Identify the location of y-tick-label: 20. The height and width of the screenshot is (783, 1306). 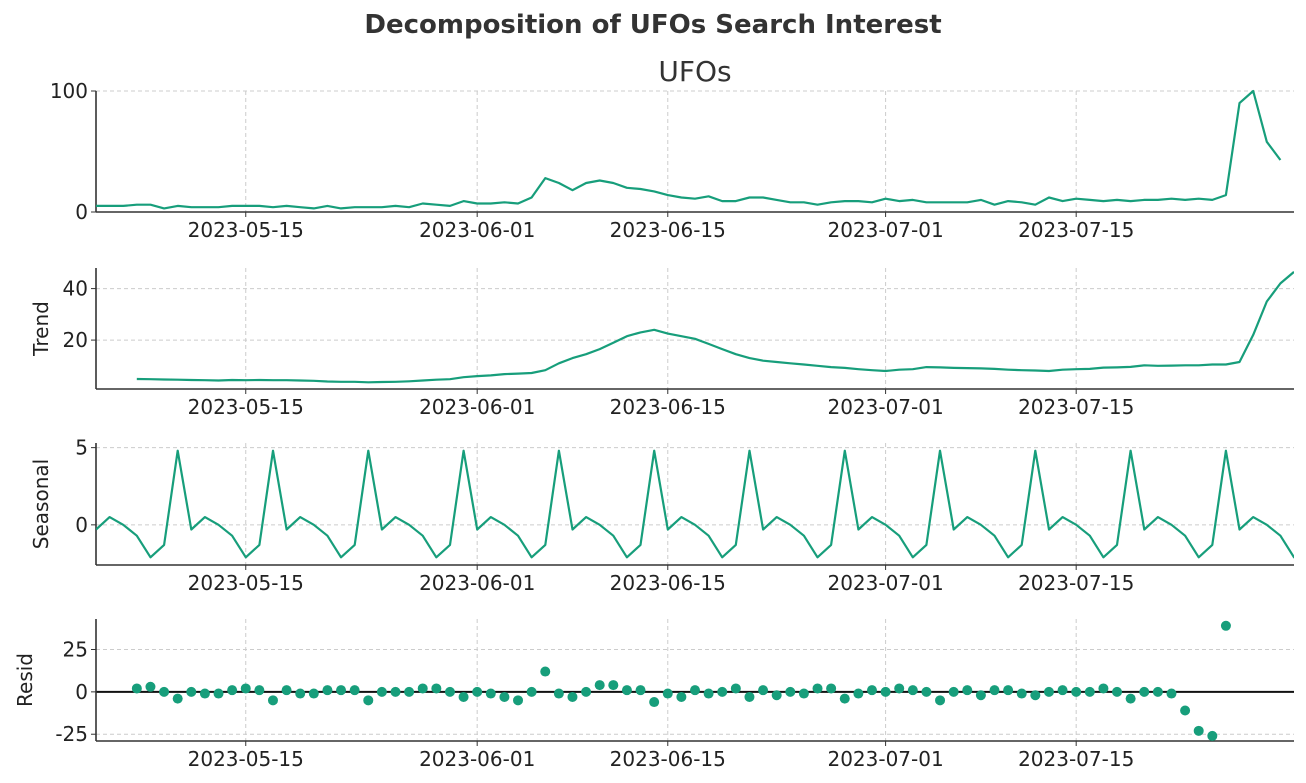
(75, 340).